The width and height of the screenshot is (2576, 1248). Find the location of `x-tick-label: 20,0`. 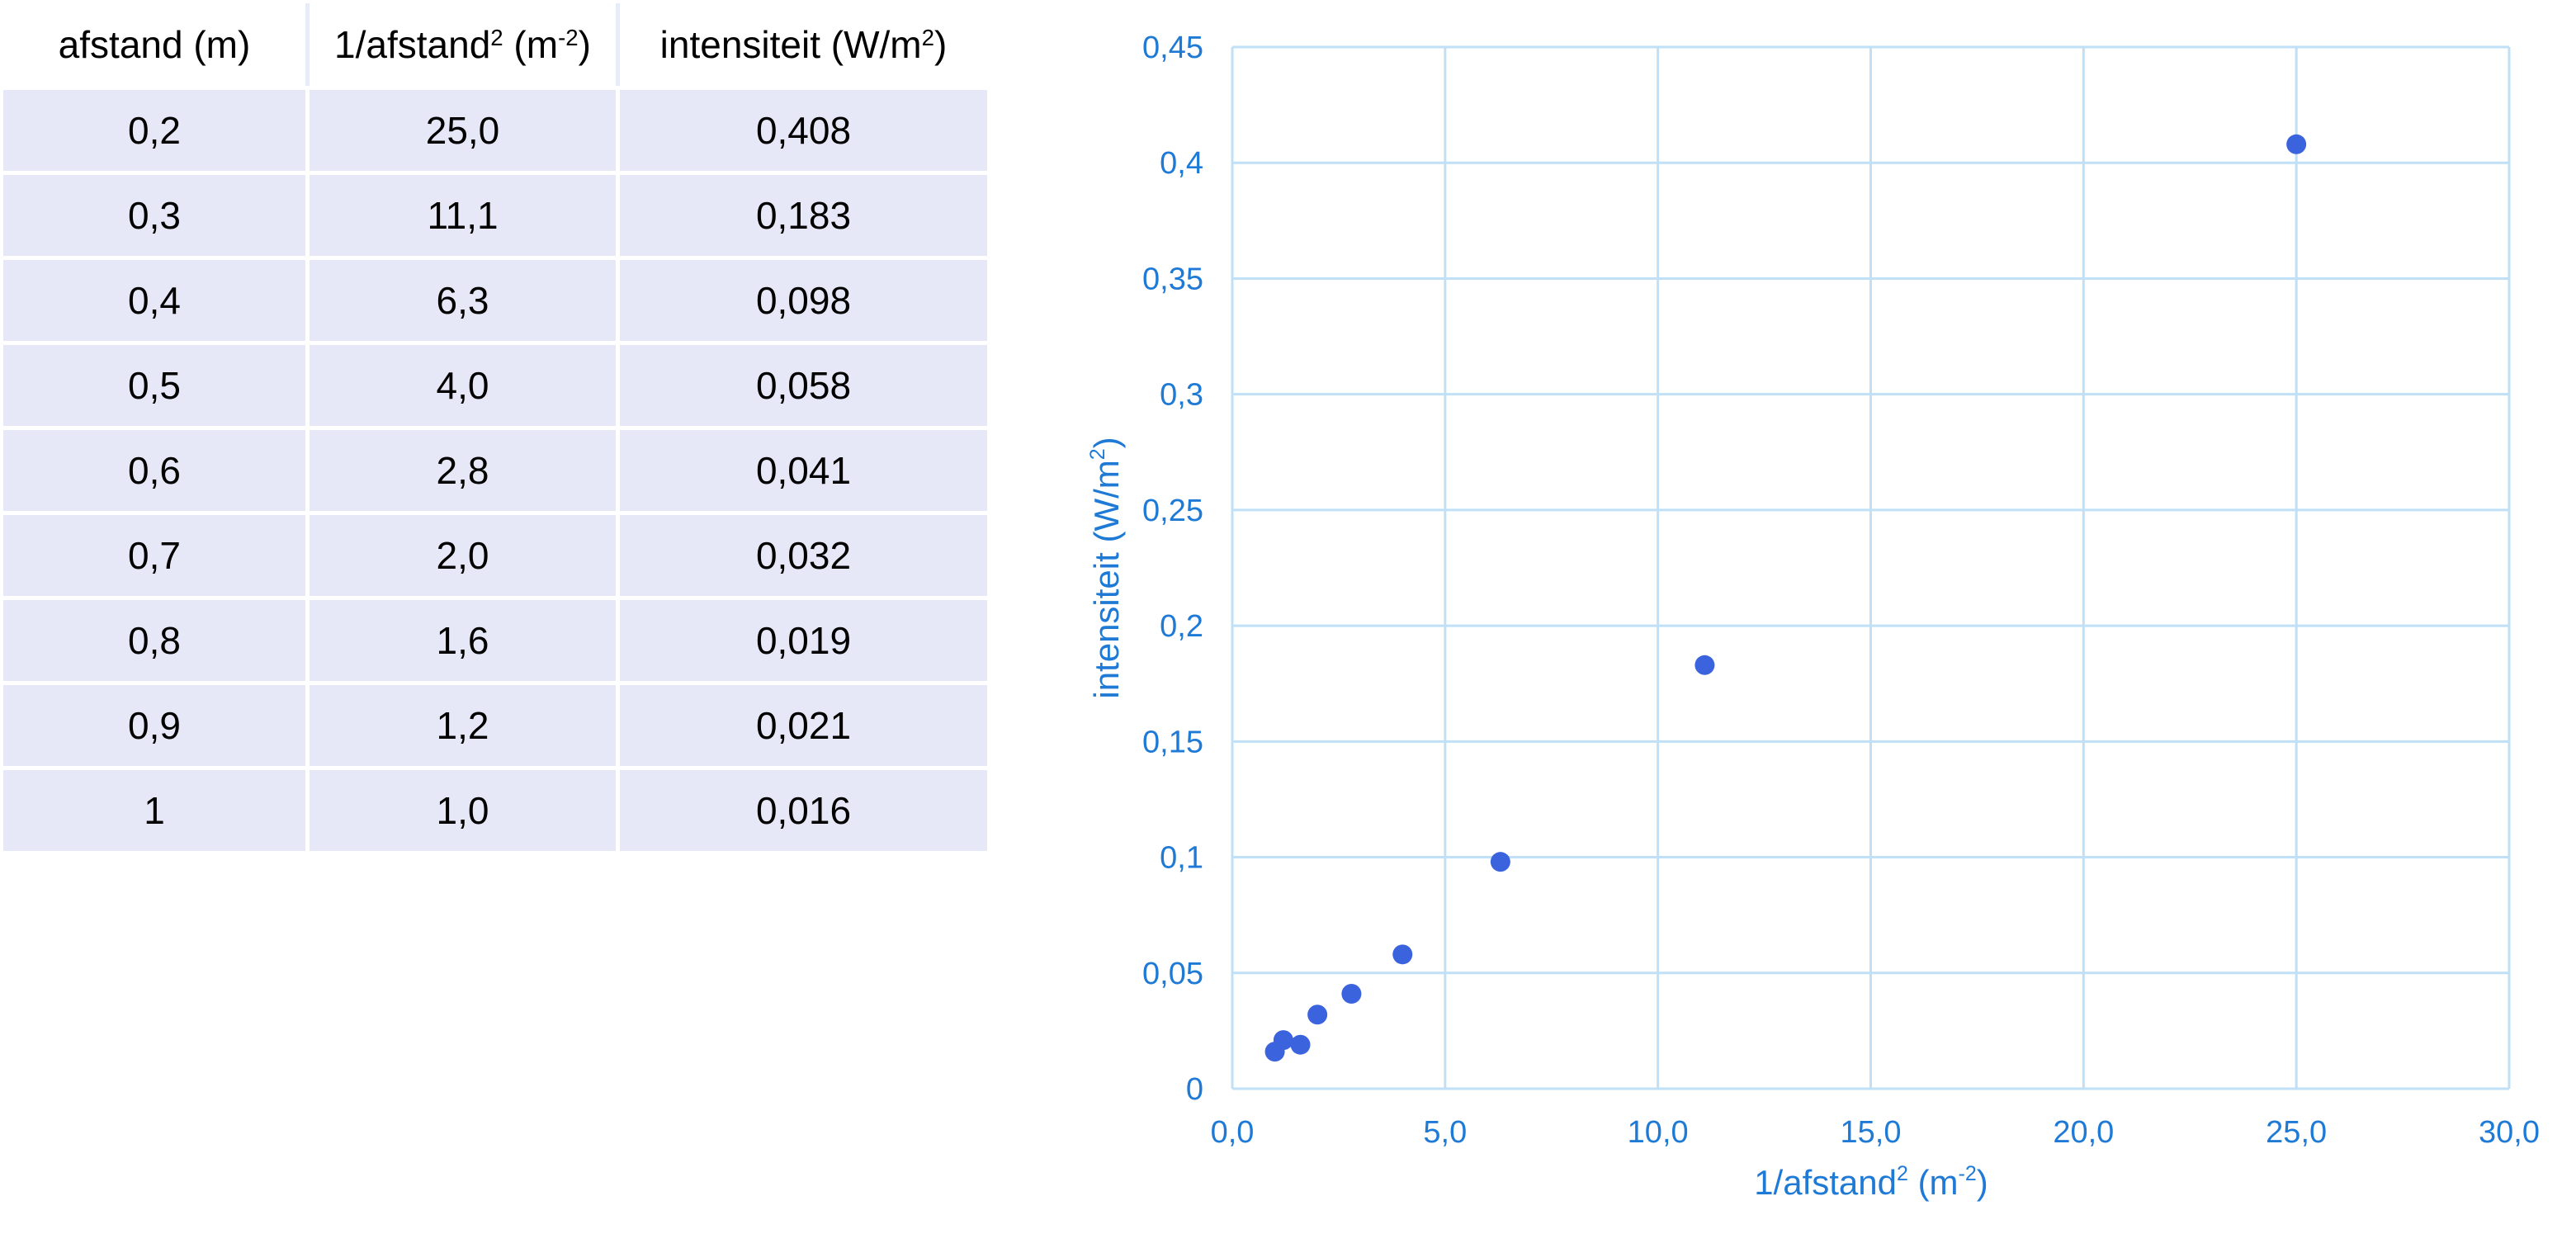

x-tick-label: 20,0 is located at coordinates (2083, 1132).